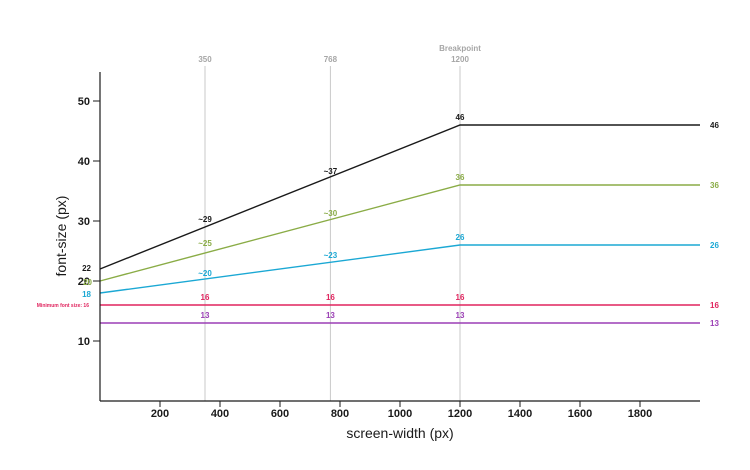 The width and height of the screenshot is (750, 470). I want to click on value-label-s3-2: ~23, so click(331, 255).